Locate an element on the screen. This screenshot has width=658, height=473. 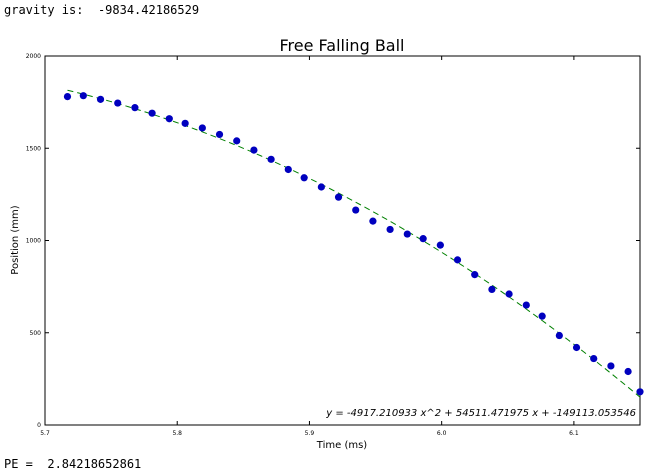
y-tick-label: 2000 is located at coordinates (33, 56).